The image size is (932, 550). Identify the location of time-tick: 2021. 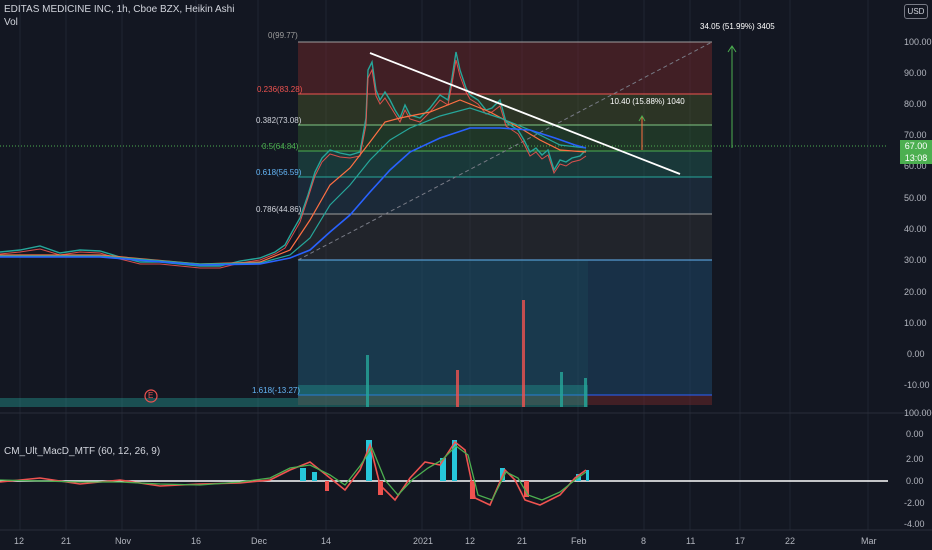
(423, 541).